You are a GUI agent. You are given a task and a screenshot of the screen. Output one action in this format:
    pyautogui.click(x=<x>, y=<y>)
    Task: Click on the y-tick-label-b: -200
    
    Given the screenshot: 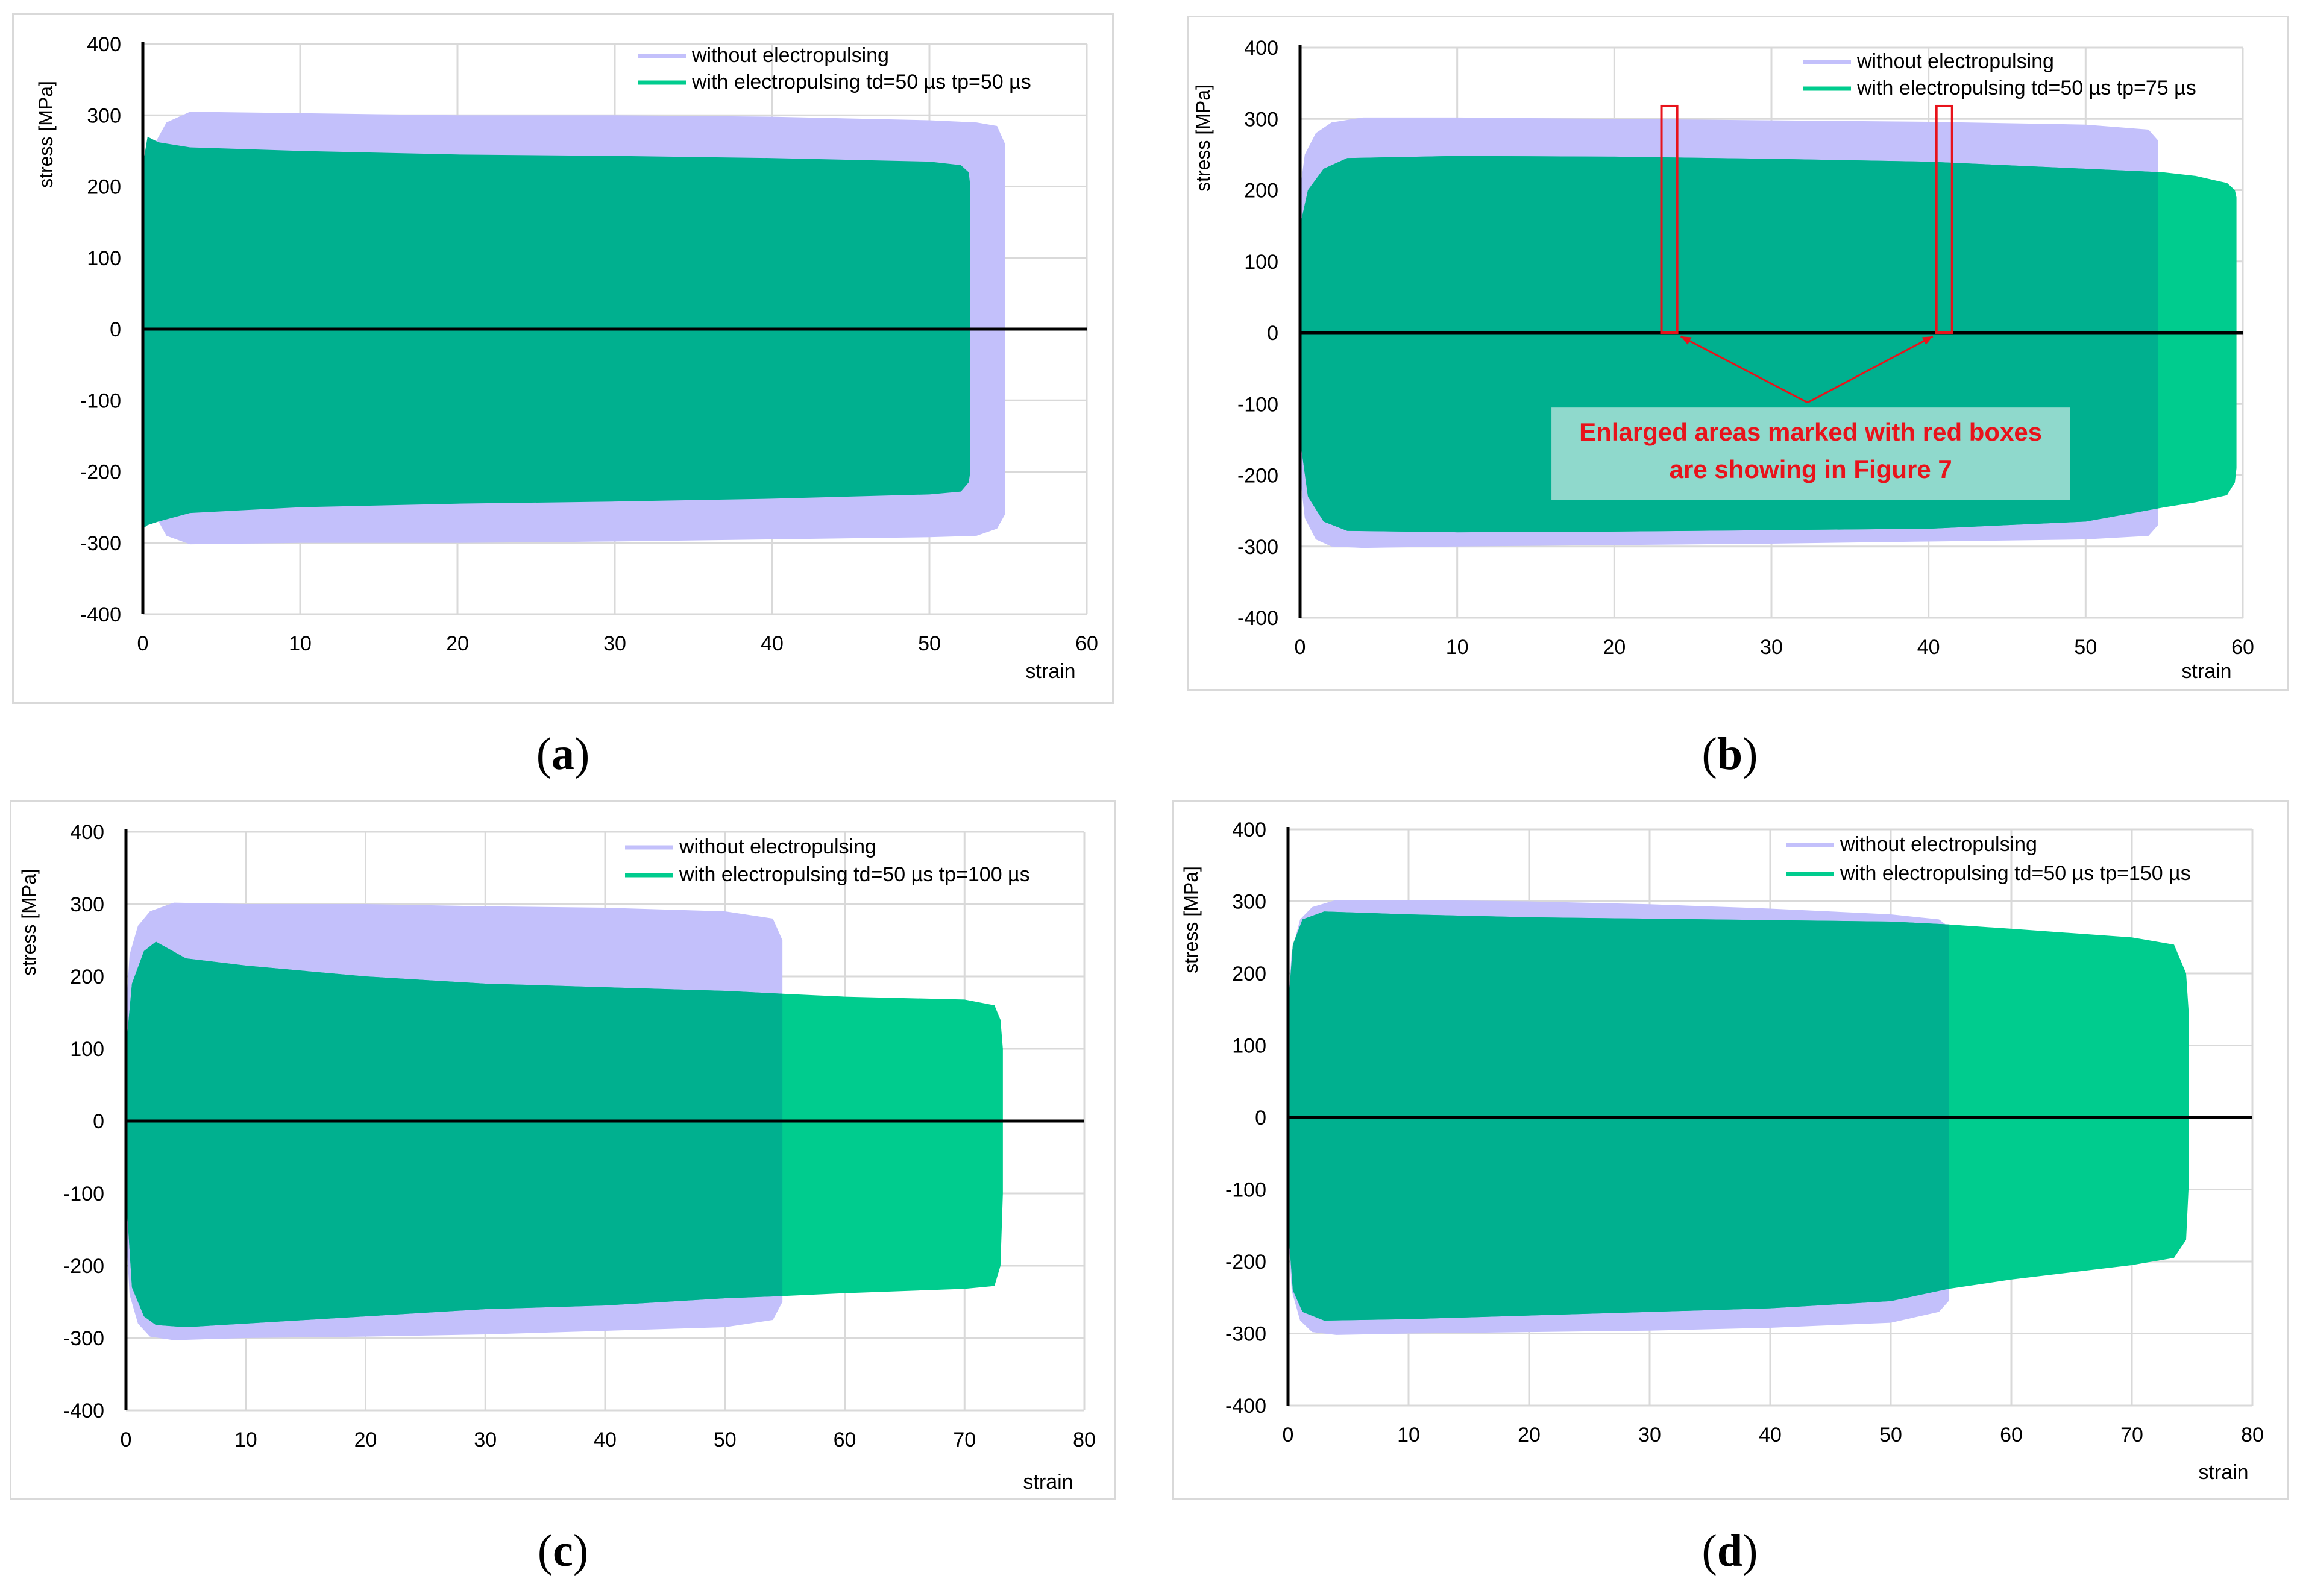 What is the action you would take?
    pyautogui.click(x=1258, y=477)
    